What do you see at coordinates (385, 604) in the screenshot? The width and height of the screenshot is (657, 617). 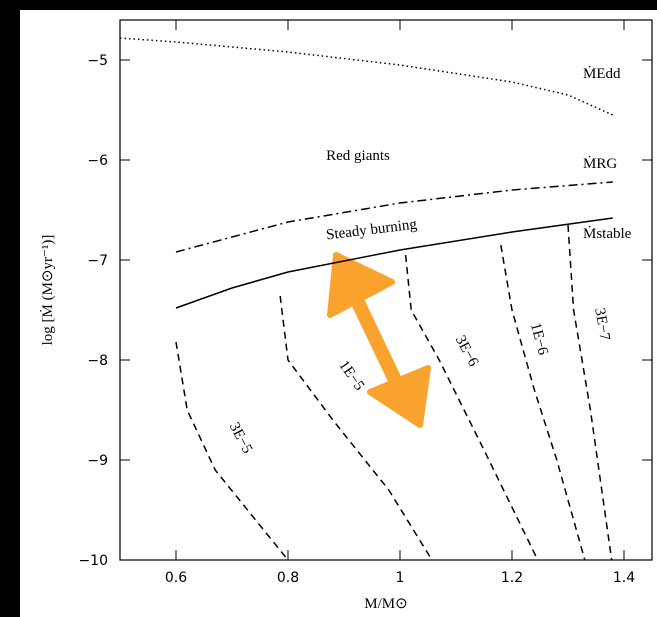 I see `x-axis-label: M/M⊙` at bounding box center [385, 604].